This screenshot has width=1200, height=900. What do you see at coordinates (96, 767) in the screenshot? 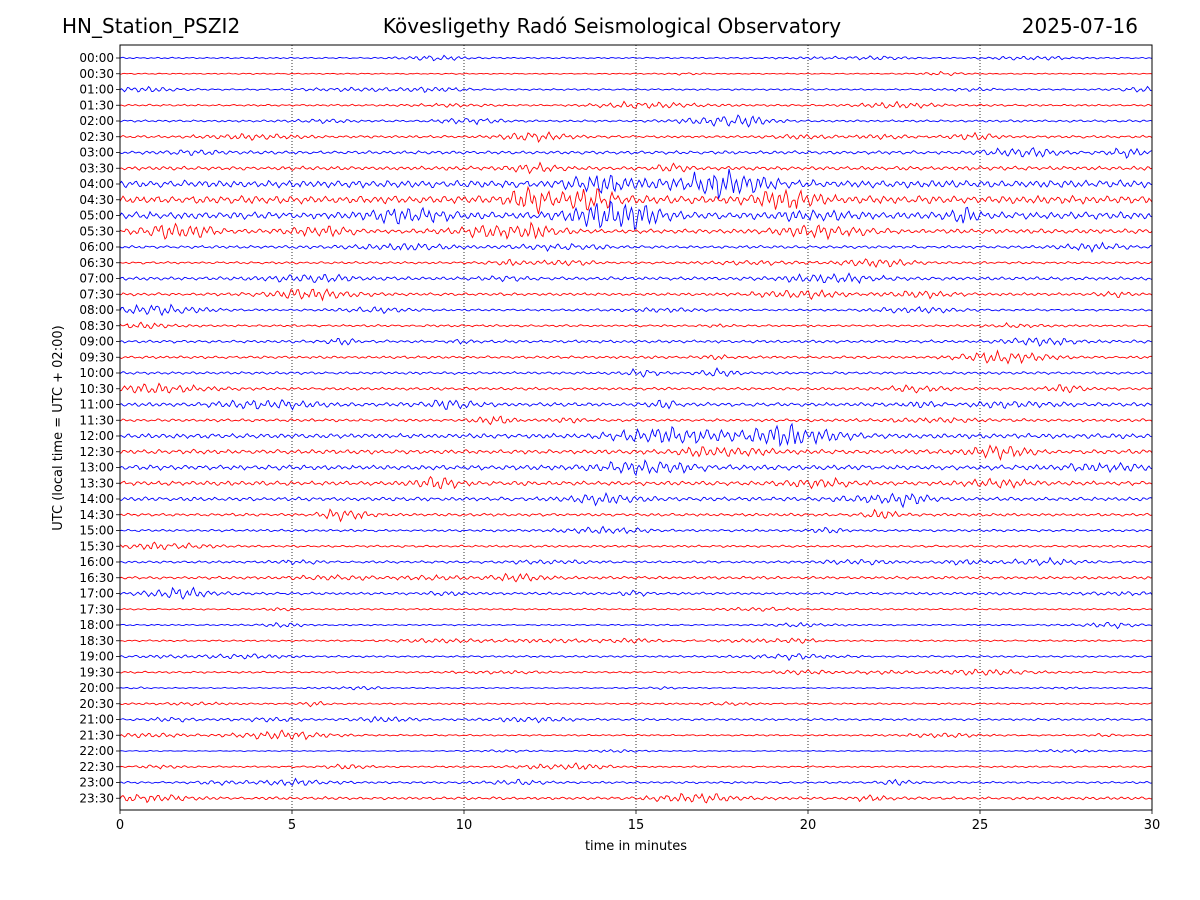
I see `y-tick-label: 22:30` at bounding box center [96, 767].